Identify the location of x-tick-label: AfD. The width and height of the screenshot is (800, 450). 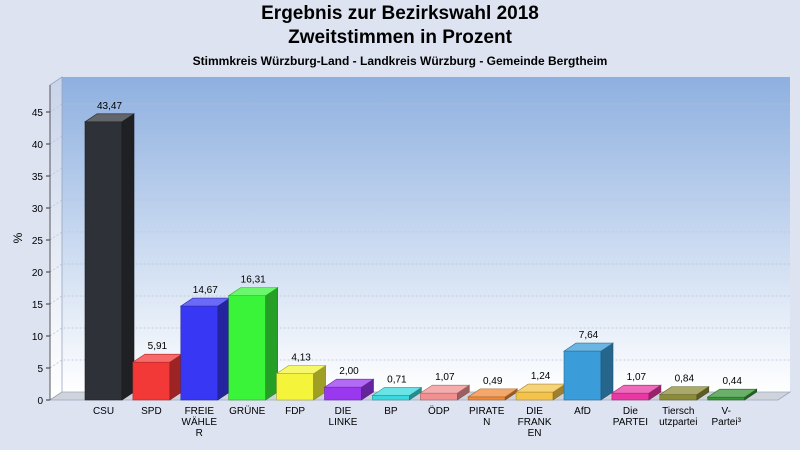
(582, 411).